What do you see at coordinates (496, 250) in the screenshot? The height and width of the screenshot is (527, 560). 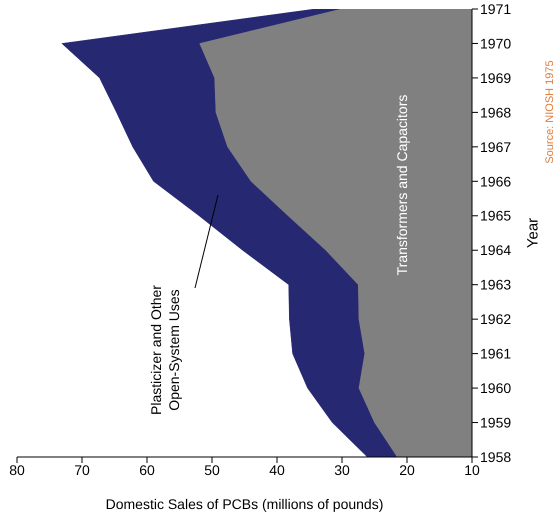 I see `y-tick-label: 1964` at bounding box center [496, 250].